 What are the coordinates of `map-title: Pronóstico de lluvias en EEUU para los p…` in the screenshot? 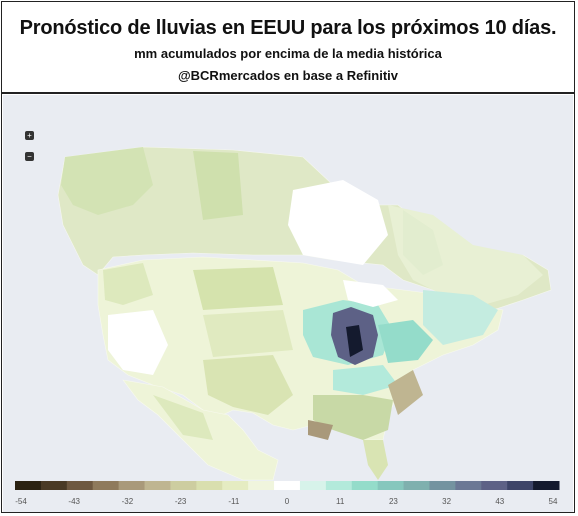 It's located at (288, 28).